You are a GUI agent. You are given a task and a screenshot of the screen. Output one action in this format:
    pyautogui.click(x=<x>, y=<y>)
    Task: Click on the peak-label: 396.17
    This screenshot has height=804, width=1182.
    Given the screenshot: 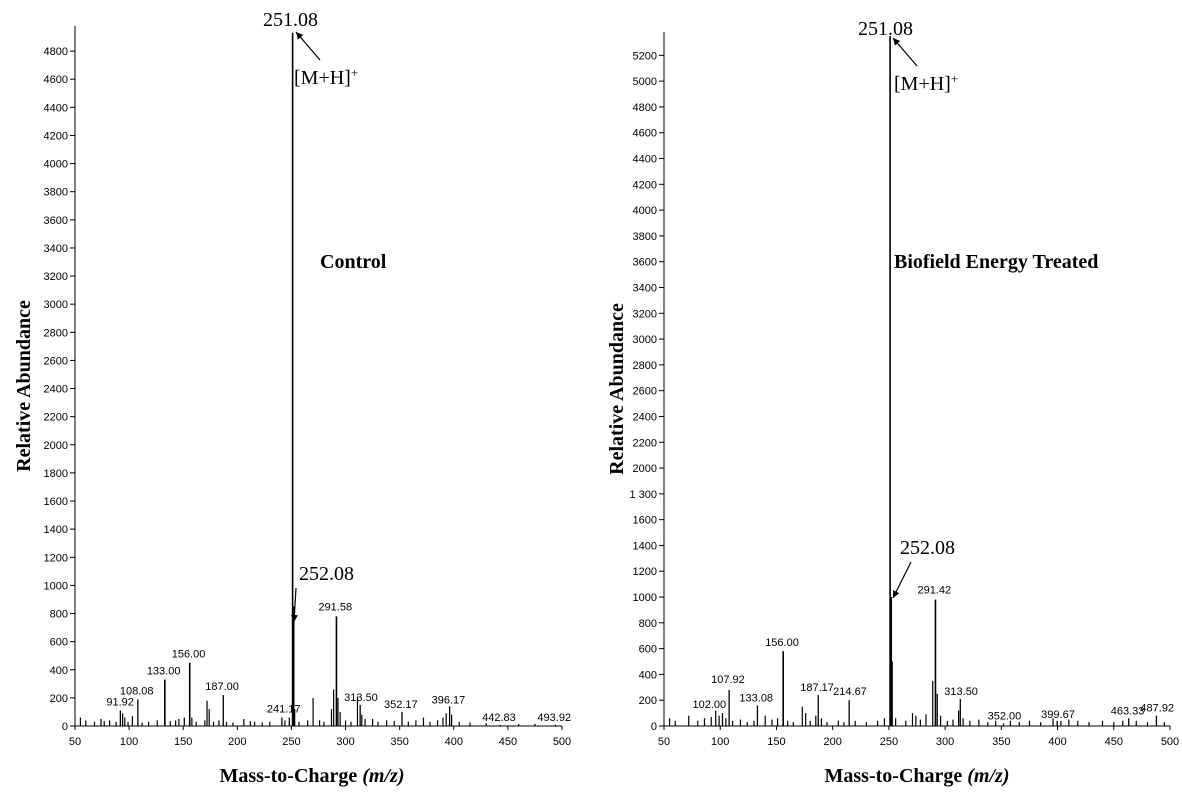 What is the action you would take?
    pyautogui.click(x=449, y=700)
    